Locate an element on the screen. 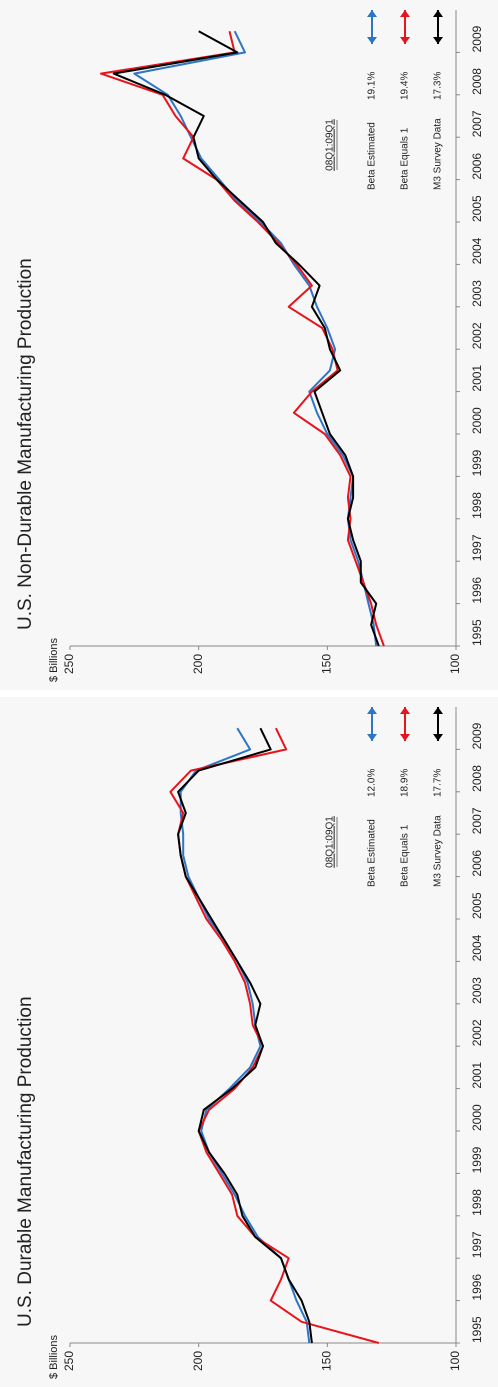 Image resolution: width=498 pixels, height=1387 pixels. legend-stat: 17.3% is located at coordinates (438, 86).